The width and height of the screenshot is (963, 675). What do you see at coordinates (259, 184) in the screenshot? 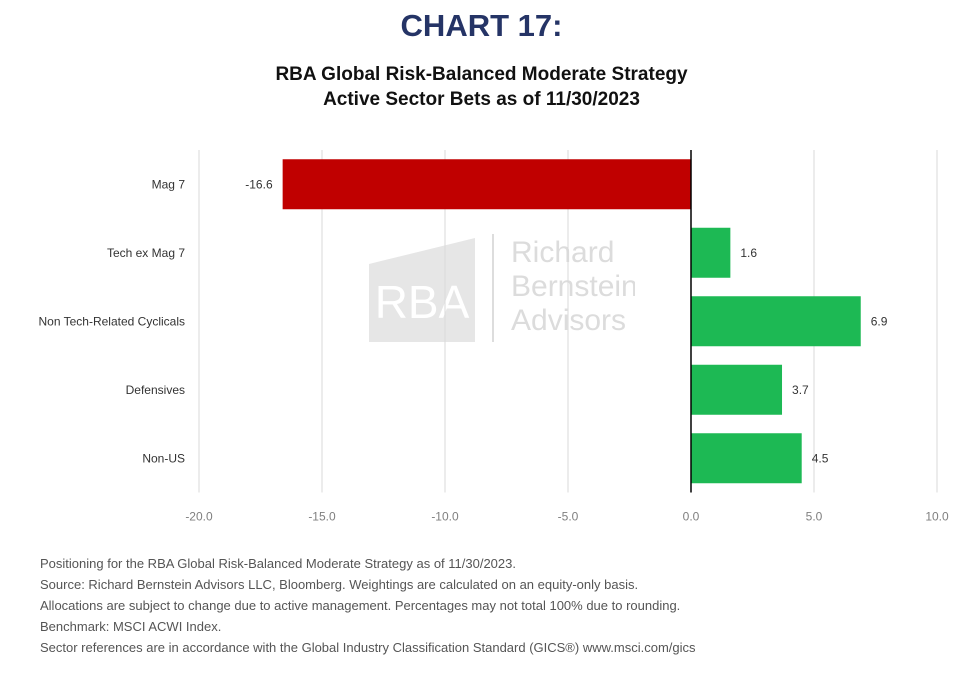
I see `value-label: -16.6` at bounding box center [259, 184].